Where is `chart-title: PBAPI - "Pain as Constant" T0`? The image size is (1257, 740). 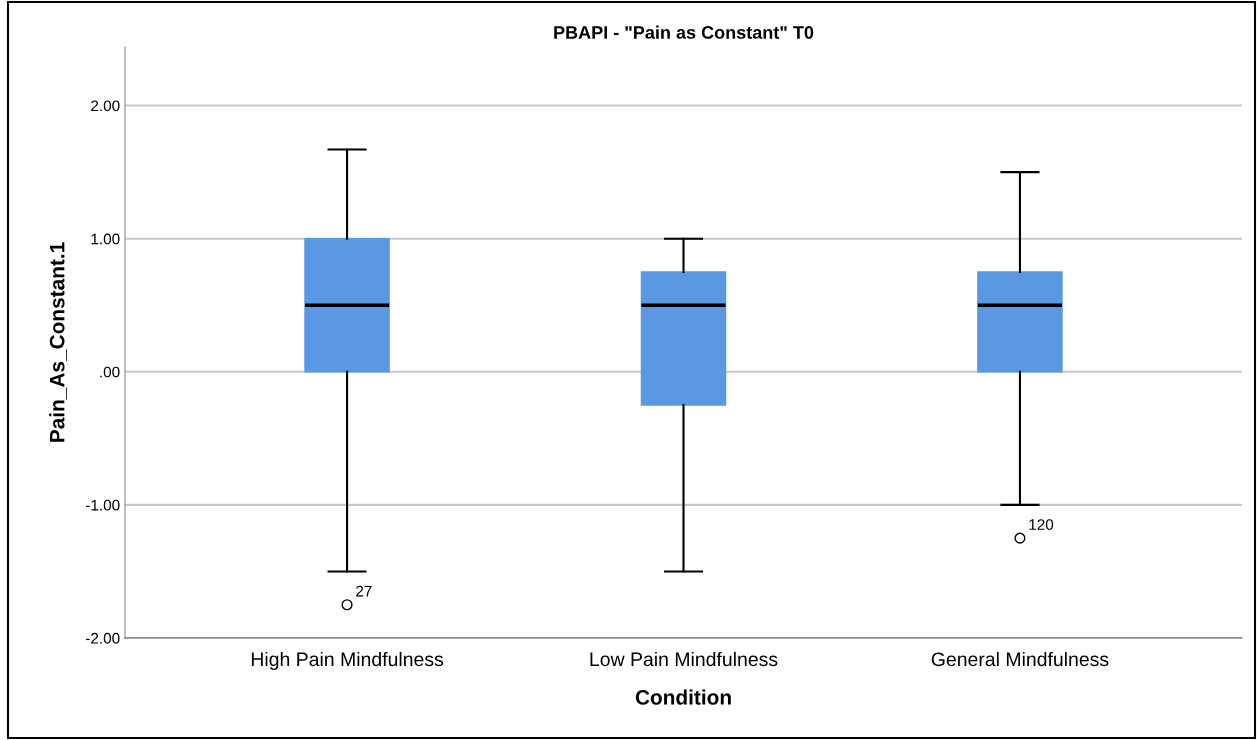 chart-title: PBAPI - "Pain as Constant" T0 is located at coordinates (684, 32).